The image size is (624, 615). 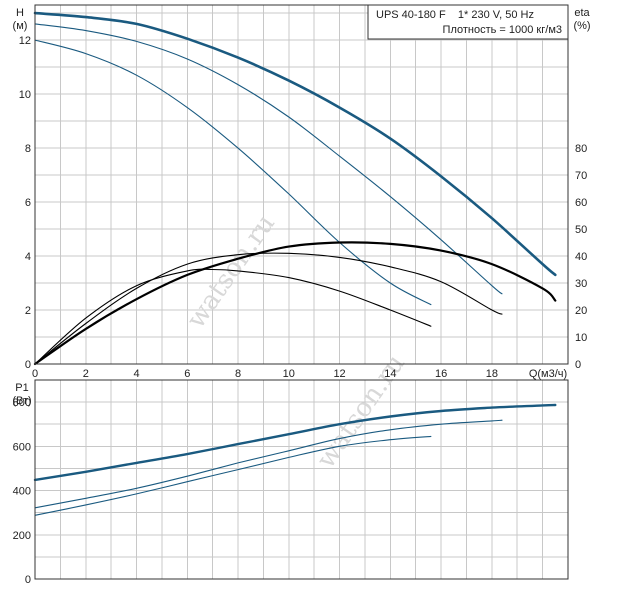 What do you see at coordinates (390, 374) in the screenshot?
I see `x-tick-label: 14` at bounding box center [390, 374].